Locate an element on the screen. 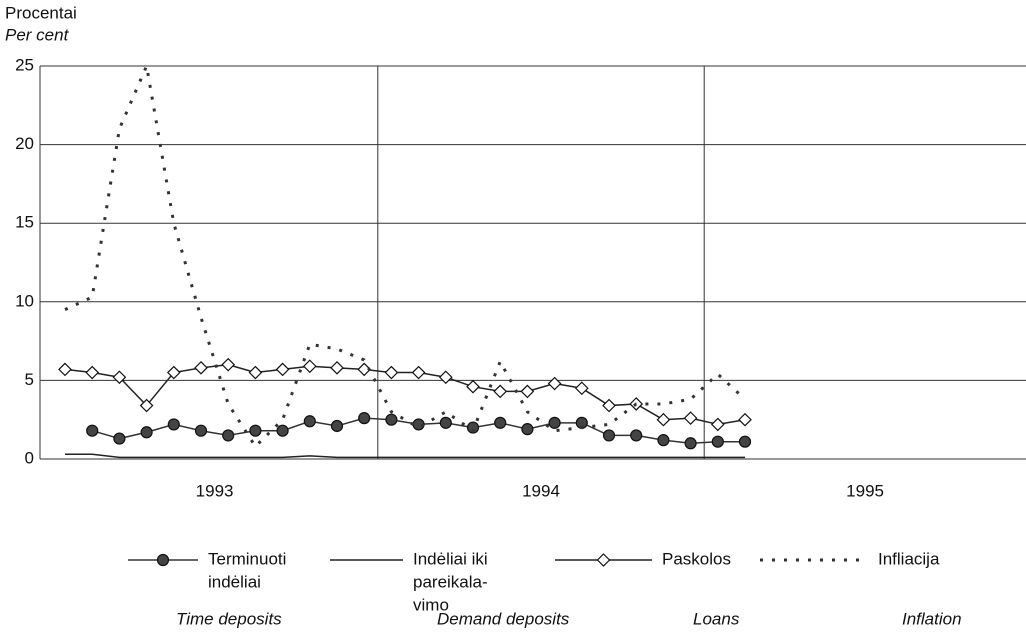 The image size is (1026, 632). legend-label: indėliai is located at coordinates (234, 581).